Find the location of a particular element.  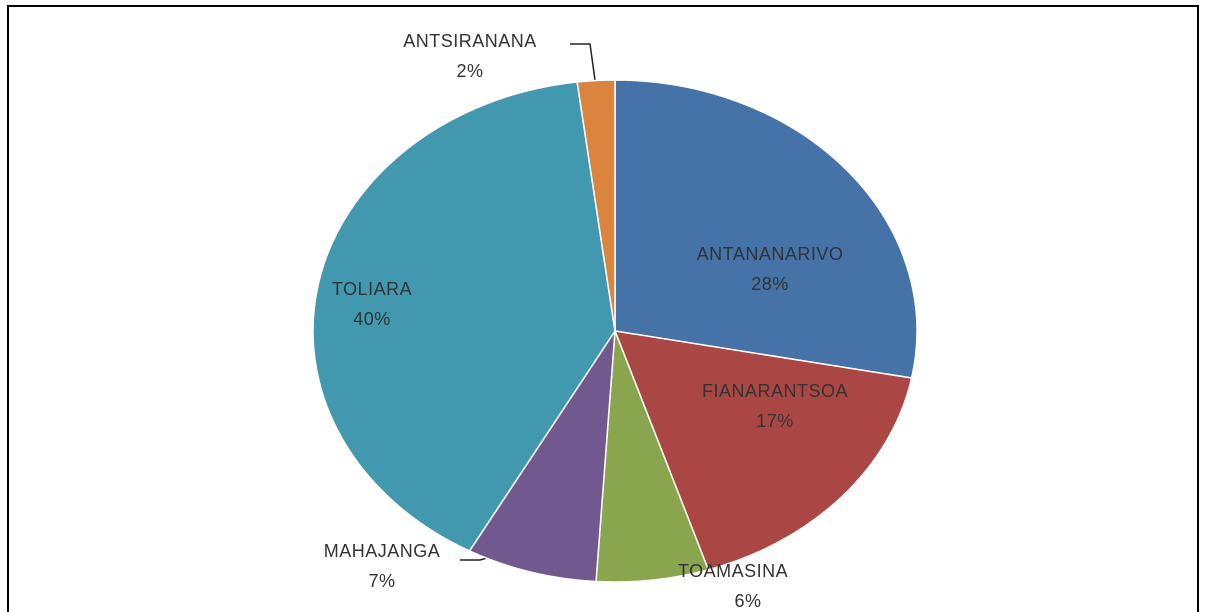

slice-label: MAHAJANGA is located at coordinates (382, 551).